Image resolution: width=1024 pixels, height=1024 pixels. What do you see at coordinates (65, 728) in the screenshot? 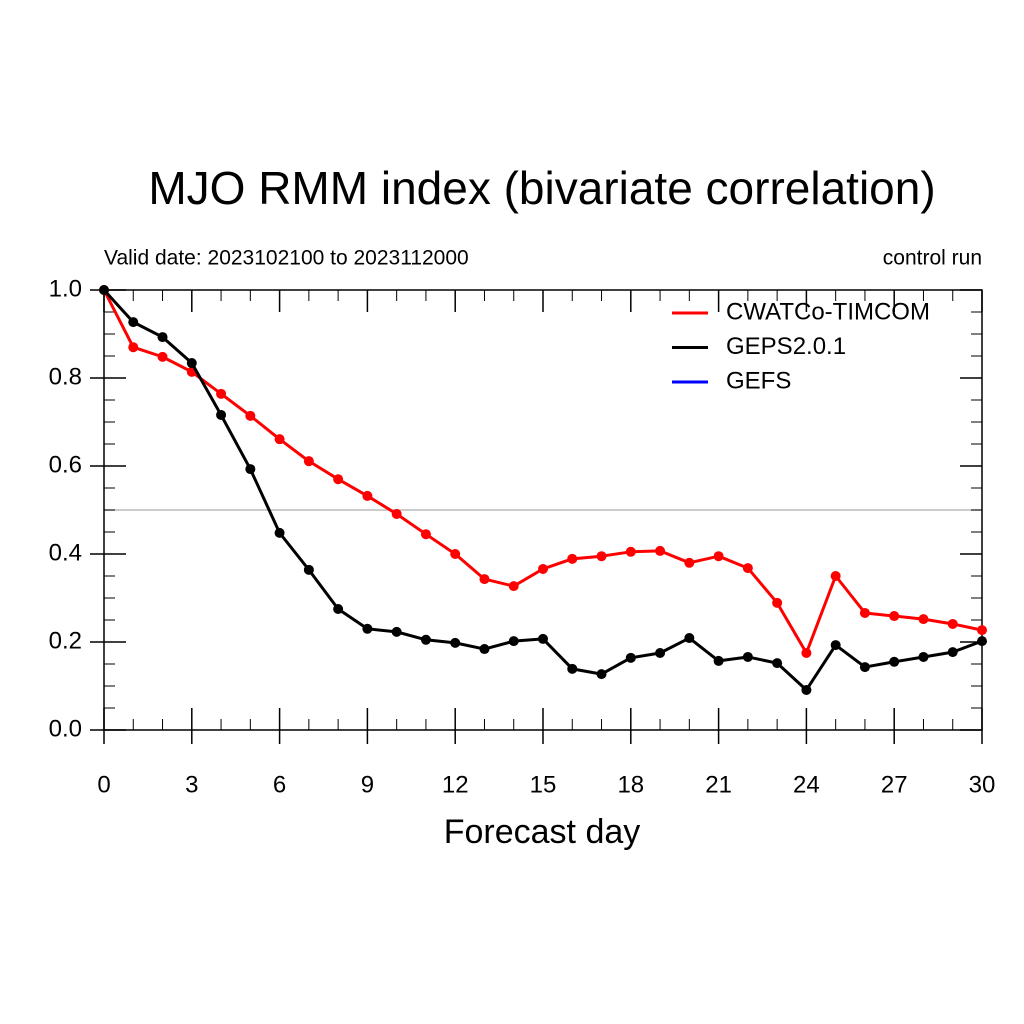
I see `y-tick-label: 0.0` at bounding box center [65, 728].